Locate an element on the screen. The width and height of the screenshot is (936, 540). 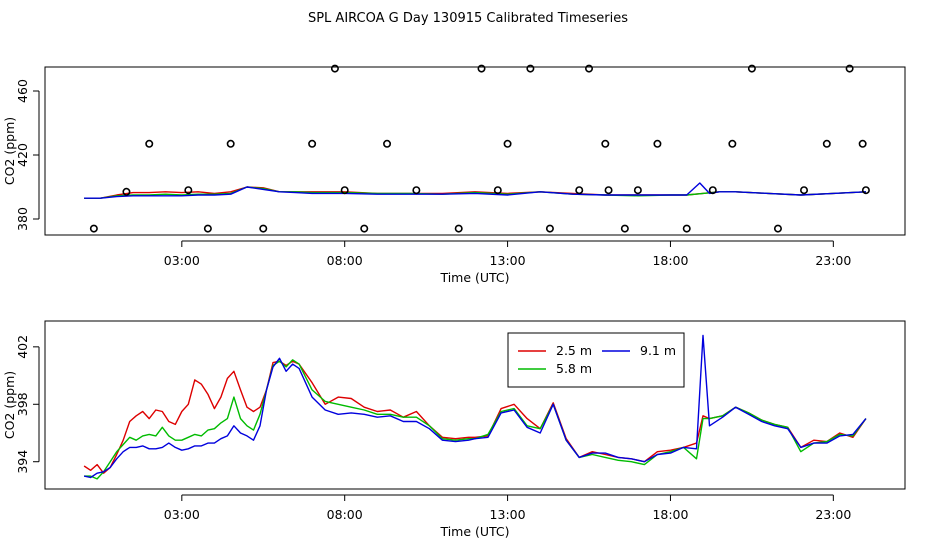
series-line-9-1-m is located at coordinates (475, 190).